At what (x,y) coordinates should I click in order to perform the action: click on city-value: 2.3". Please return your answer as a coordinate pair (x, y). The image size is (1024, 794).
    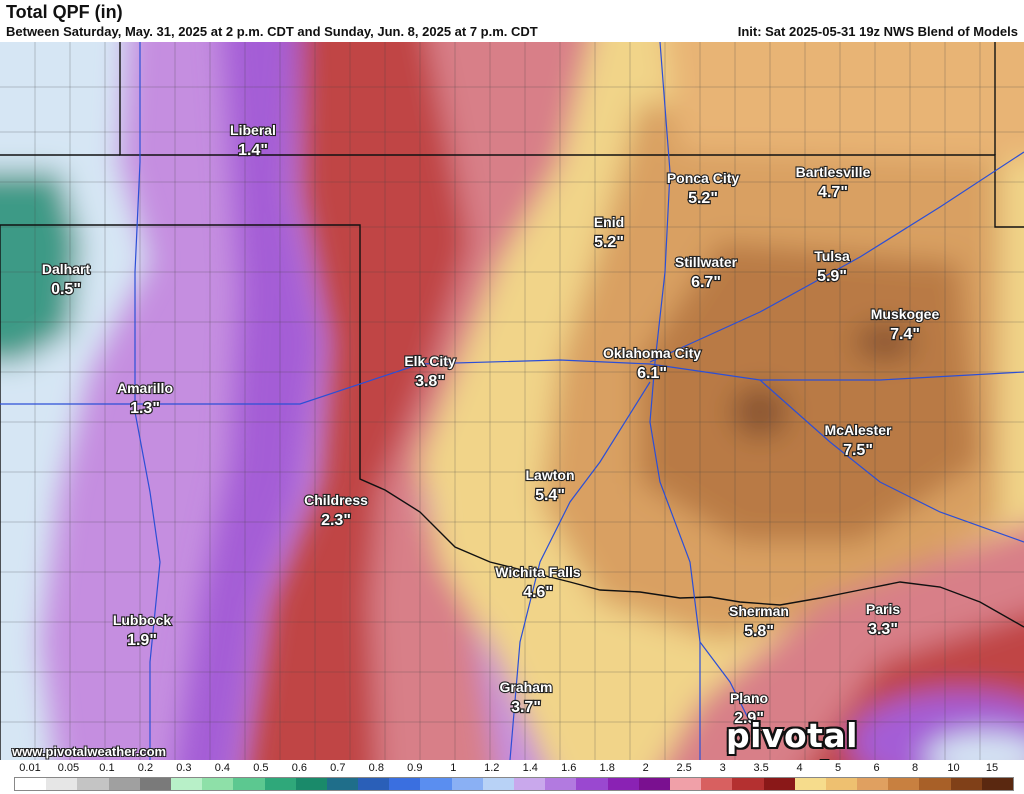
    Looking at the image, I should click on (336, 520).